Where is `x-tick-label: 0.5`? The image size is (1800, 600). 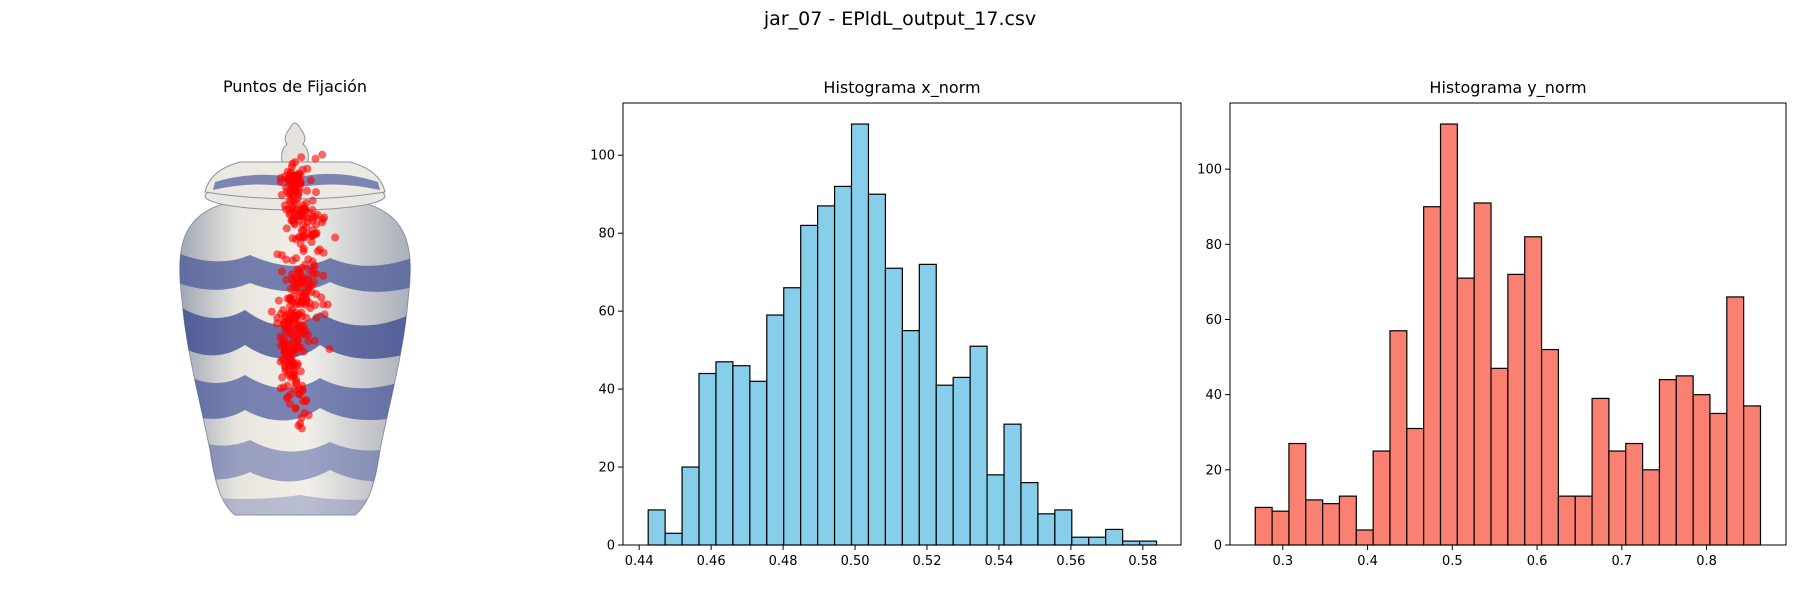
x-tick-label: 0.5 is located at coordinates (1452, 561).